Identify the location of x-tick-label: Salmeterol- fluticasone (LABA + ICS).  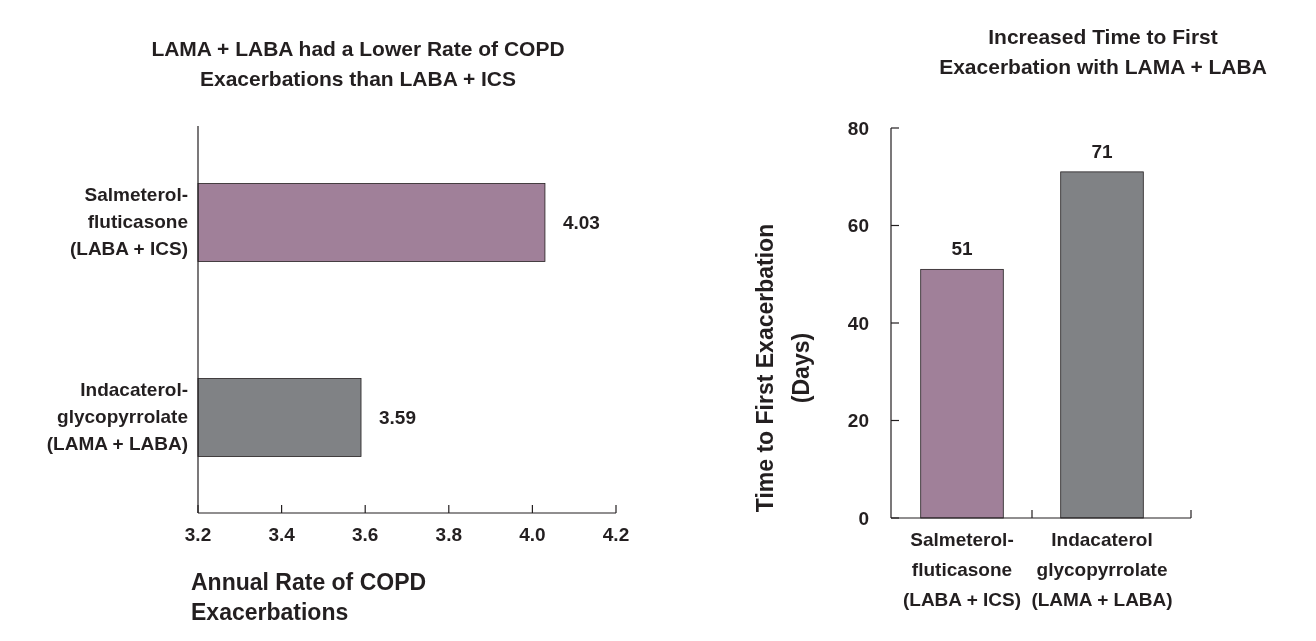
(962, 569).